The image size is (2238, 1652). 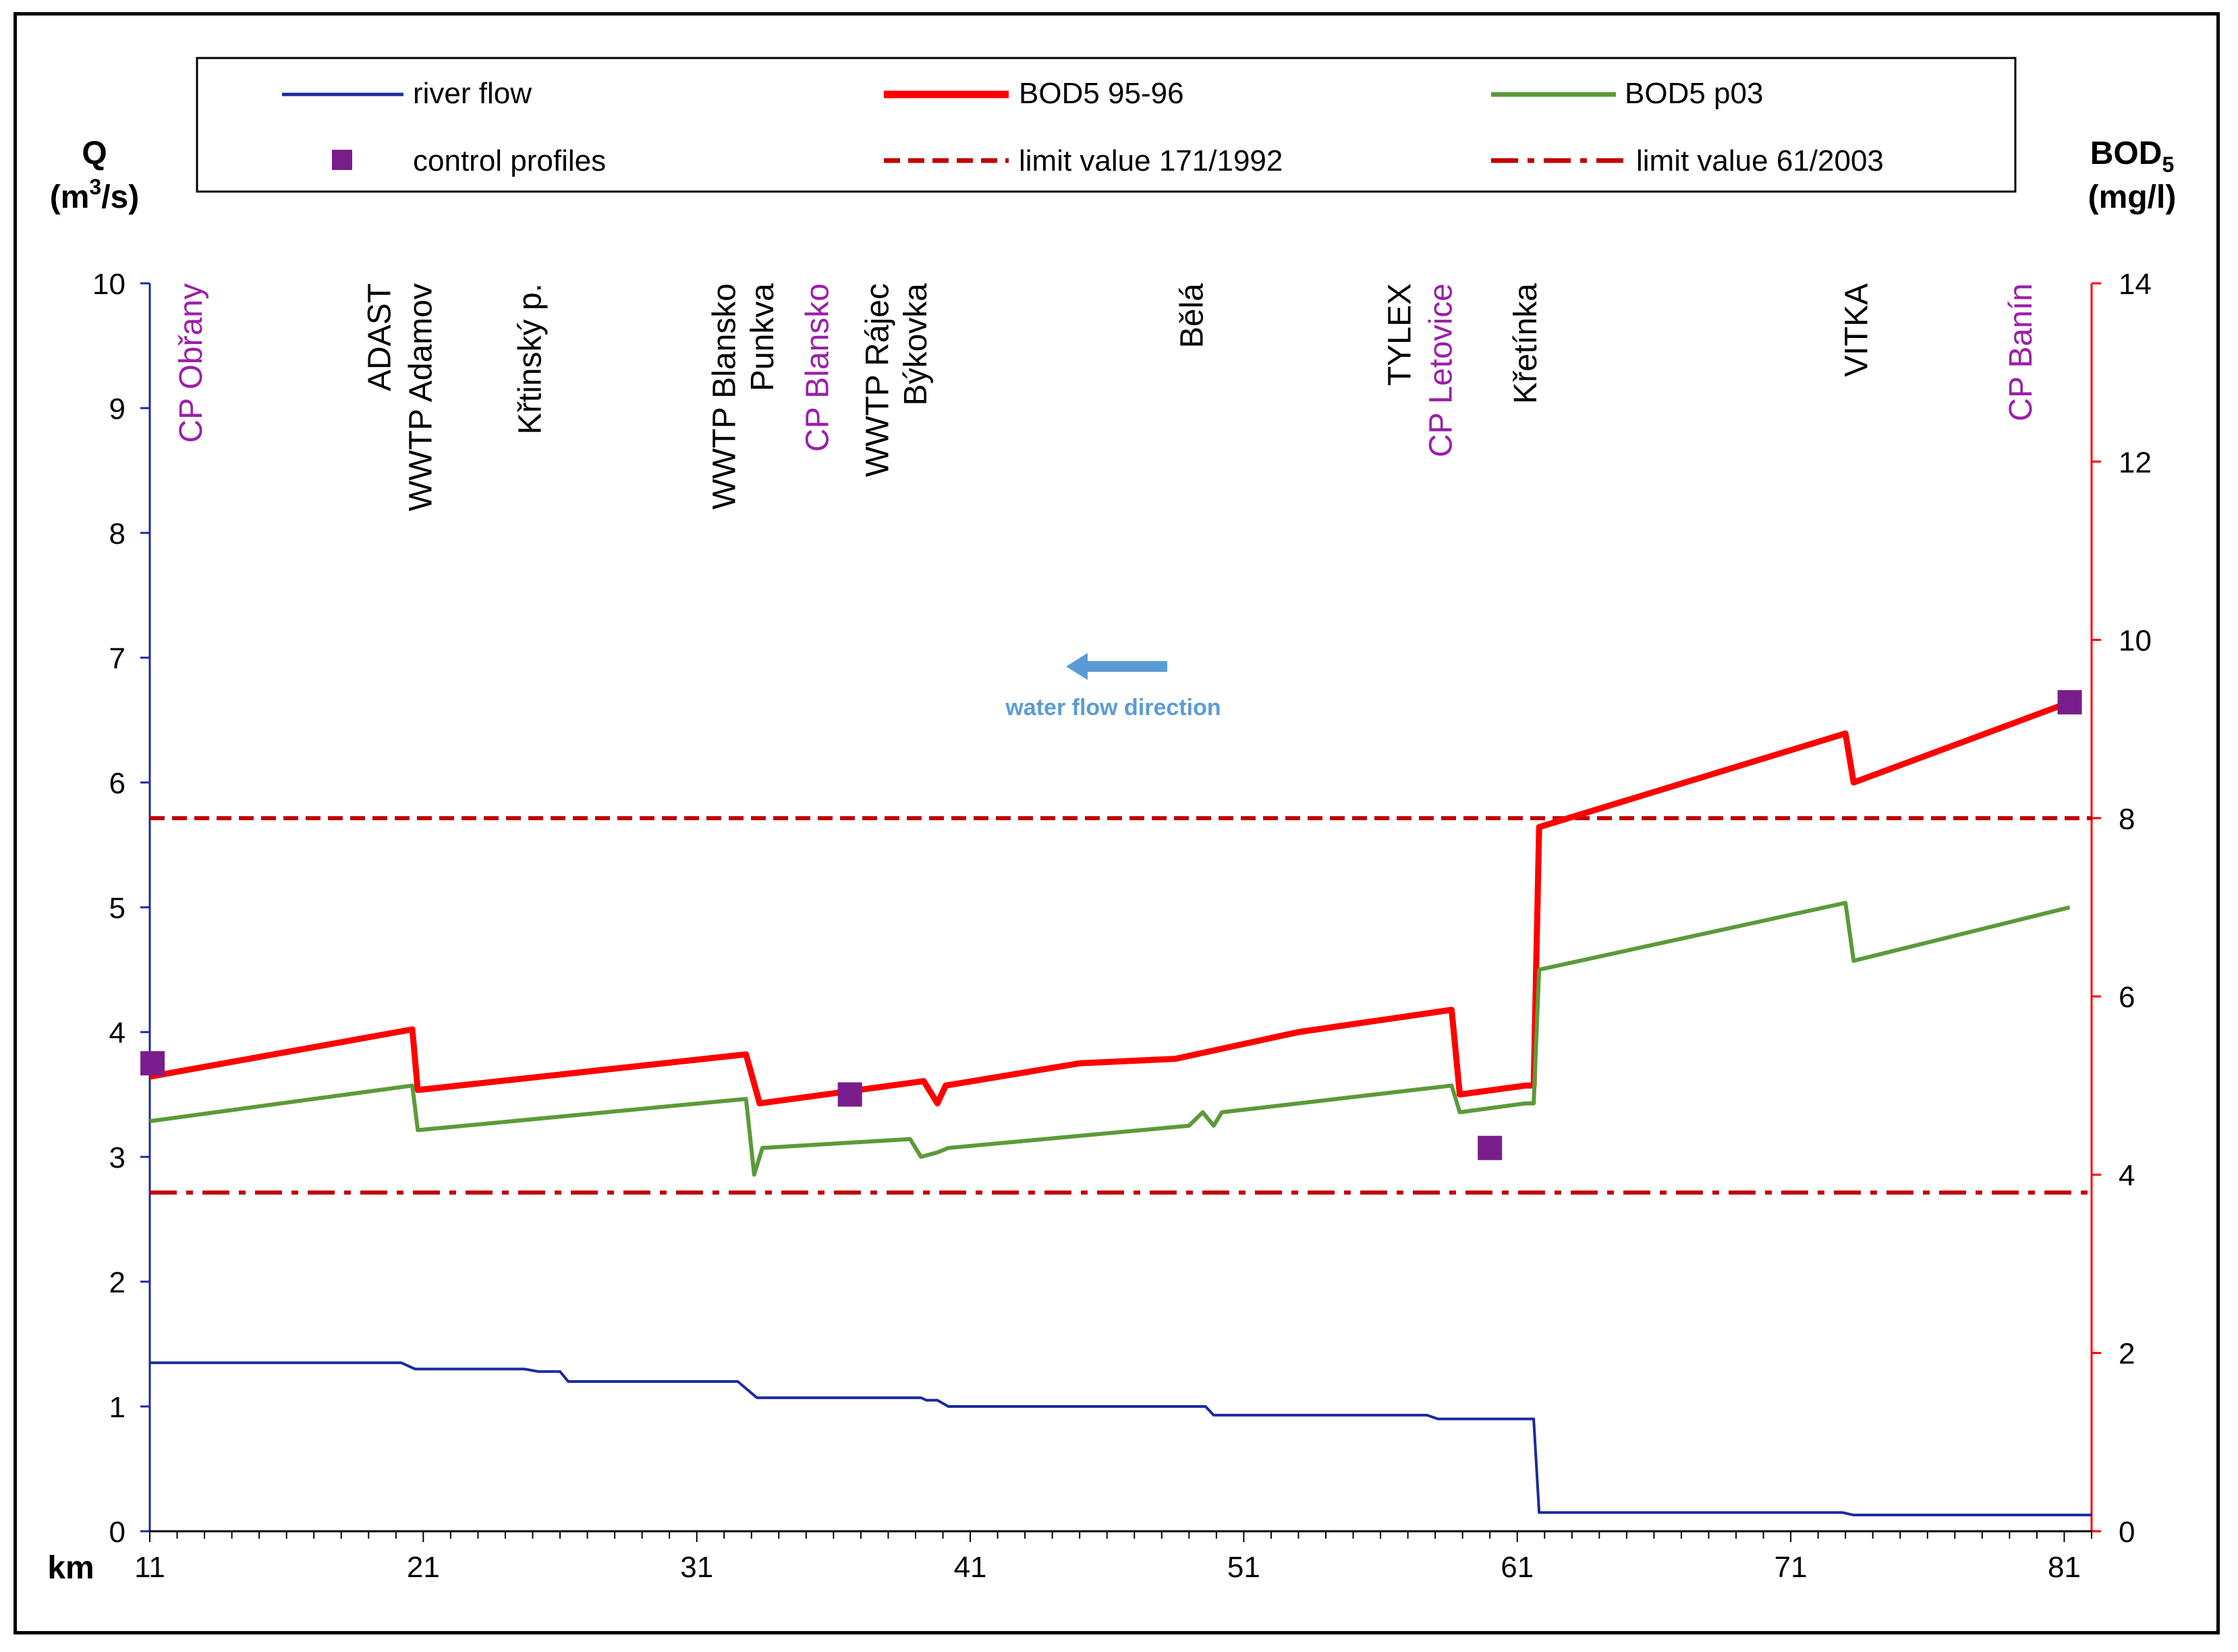 I want to click on legend-label-limit-61: limit value 61/2003, so click(x=1760, y=160).